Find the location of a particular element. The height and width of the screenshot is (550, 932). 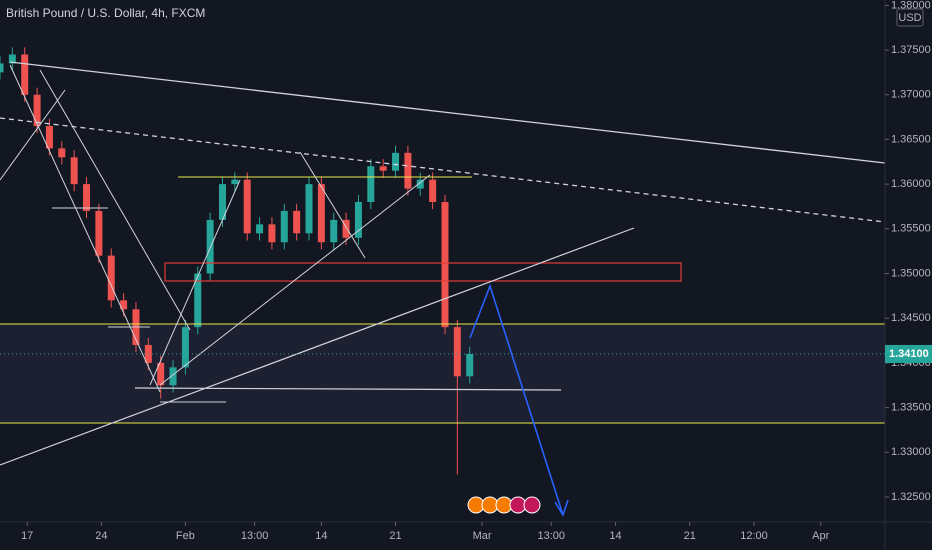

last-price-label: 1.34100 is located at coordinates (909, 354).